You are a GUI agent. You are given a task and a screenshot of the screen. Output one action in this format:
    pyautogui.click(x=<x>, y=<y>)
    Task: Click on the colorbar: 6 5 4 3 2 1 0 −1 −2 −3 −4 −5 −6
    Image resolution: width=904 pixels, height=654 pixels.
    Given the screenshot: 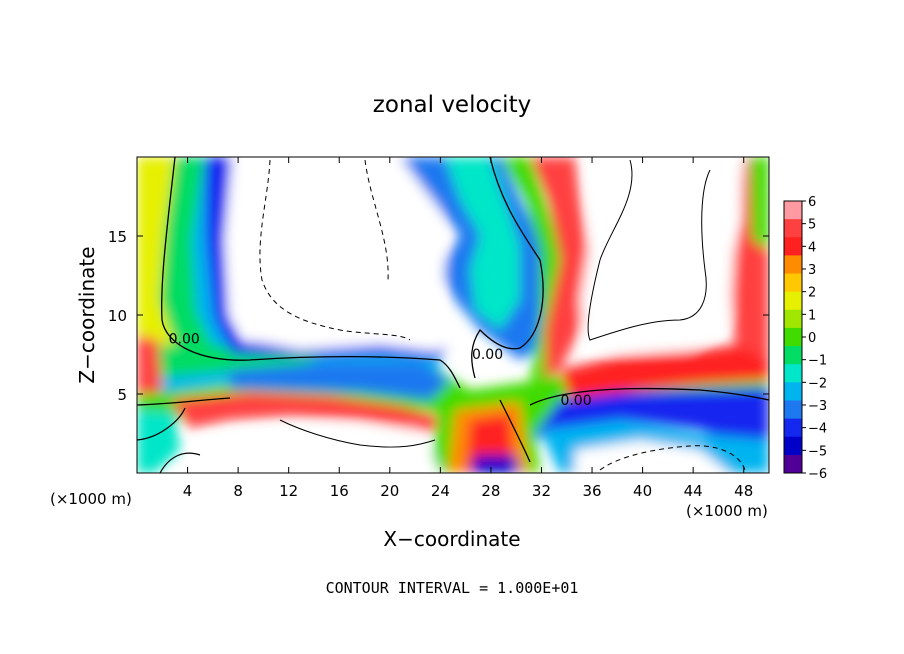 What is the action you would take?
    pyautogui.click(x=805, y=338)
    